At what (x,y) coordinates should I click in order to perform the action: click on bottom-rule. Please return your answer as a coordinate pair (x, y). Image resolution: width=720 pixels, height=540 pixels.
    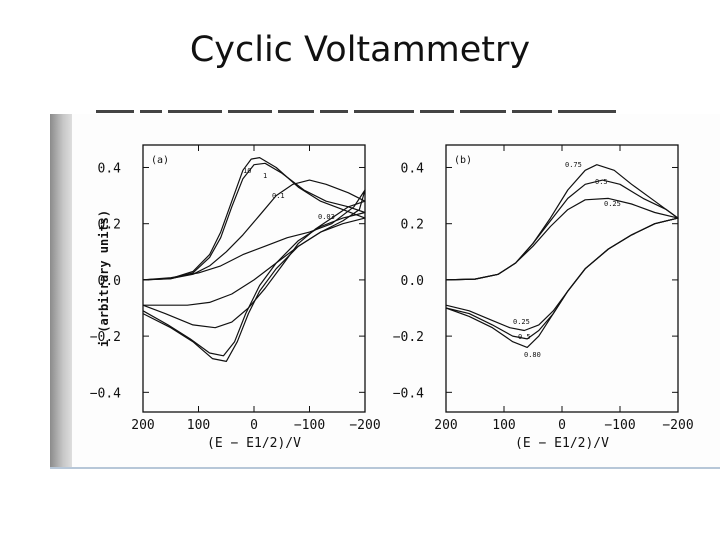
    Looking at the image, I should click on (385, 468).